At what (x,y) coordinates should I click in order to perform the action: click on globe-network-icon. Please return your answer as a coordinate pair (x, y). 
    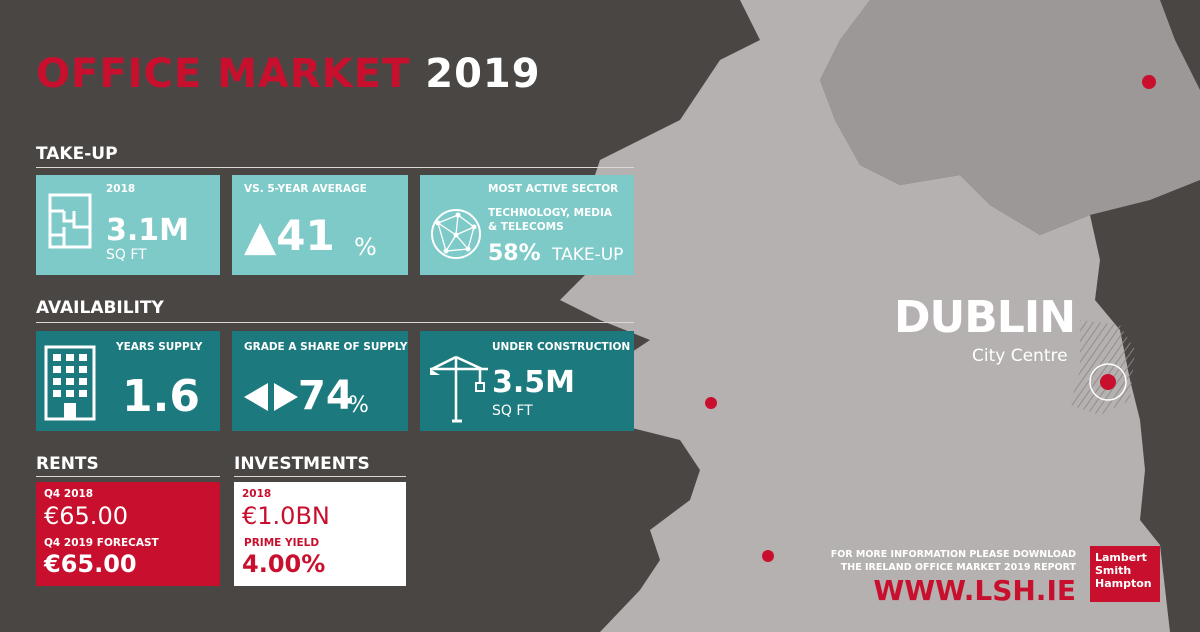
    Looking at the image, I should click on (456, 234).